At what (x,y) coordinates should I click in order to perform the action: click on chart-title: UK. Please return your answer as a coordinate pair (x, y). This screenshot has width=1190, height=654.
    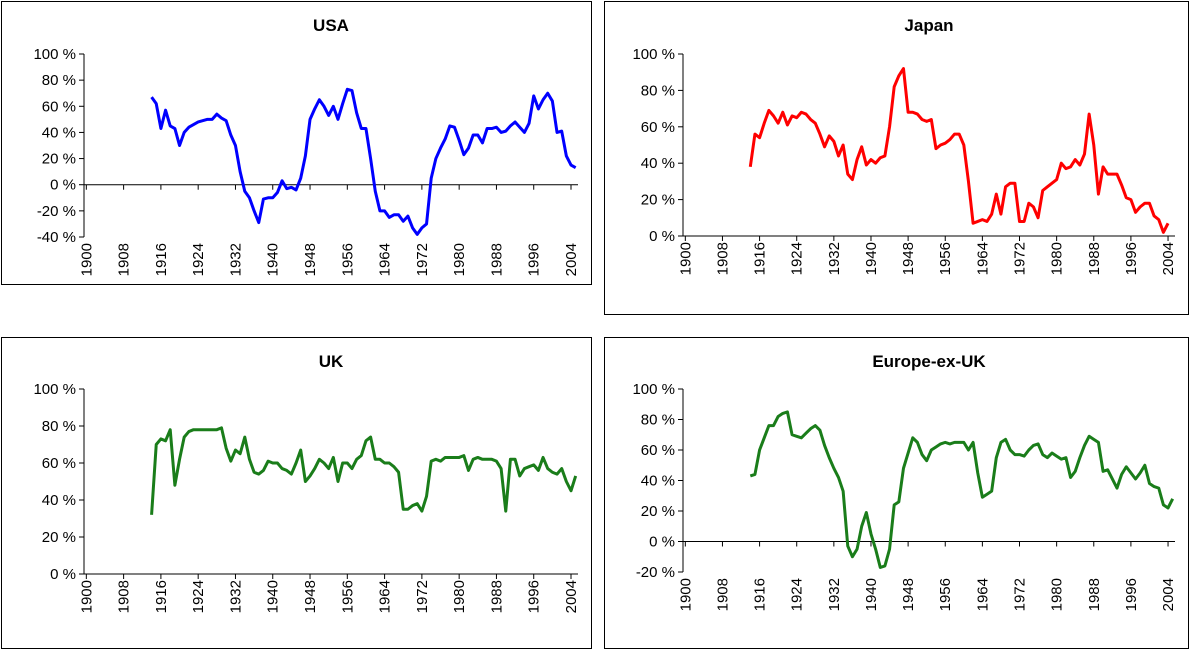
    Looking at the image, I should click on (331, 361).